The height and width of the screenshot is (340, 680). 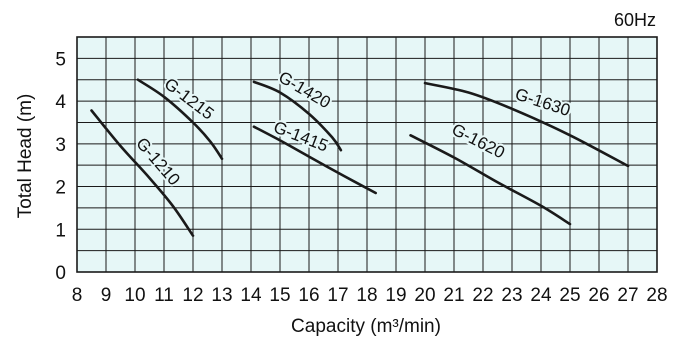 I want to click on x-tick-label: 27, so click(x=627, y=295).